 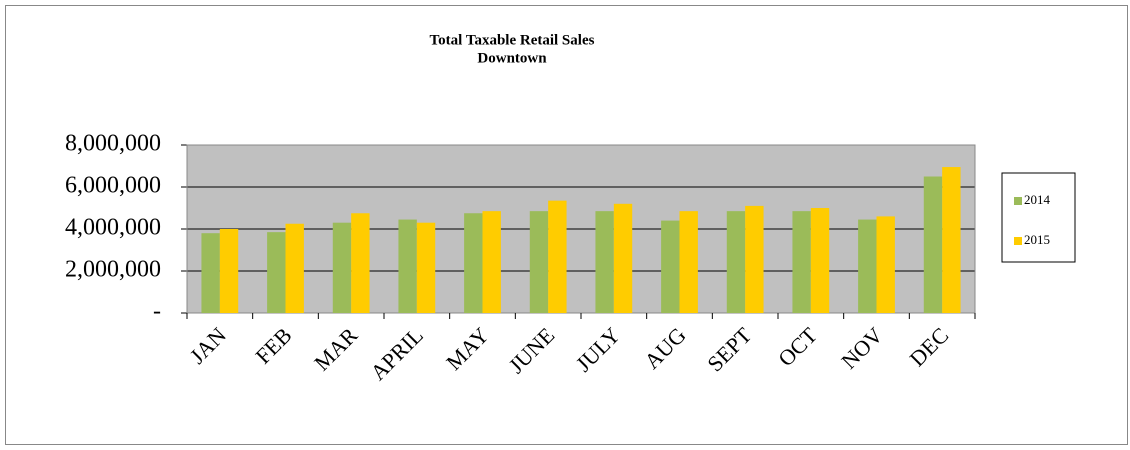 I want to click on legend-label: 2014, so click(x=1037, y=199).